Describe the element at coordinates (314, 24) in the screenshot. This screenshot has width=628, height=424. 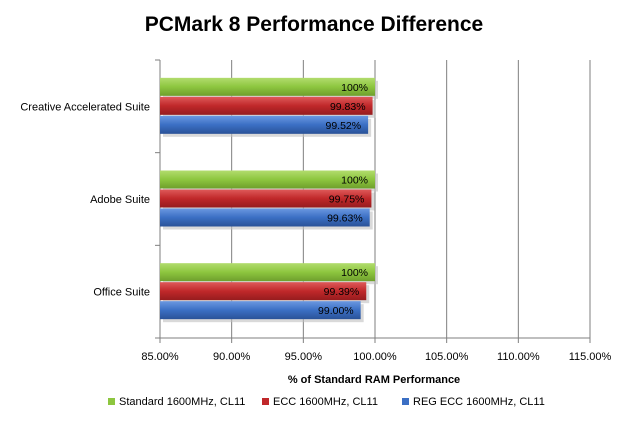
I see `chart-title: PCMark 8 Performance Difference` at that location.